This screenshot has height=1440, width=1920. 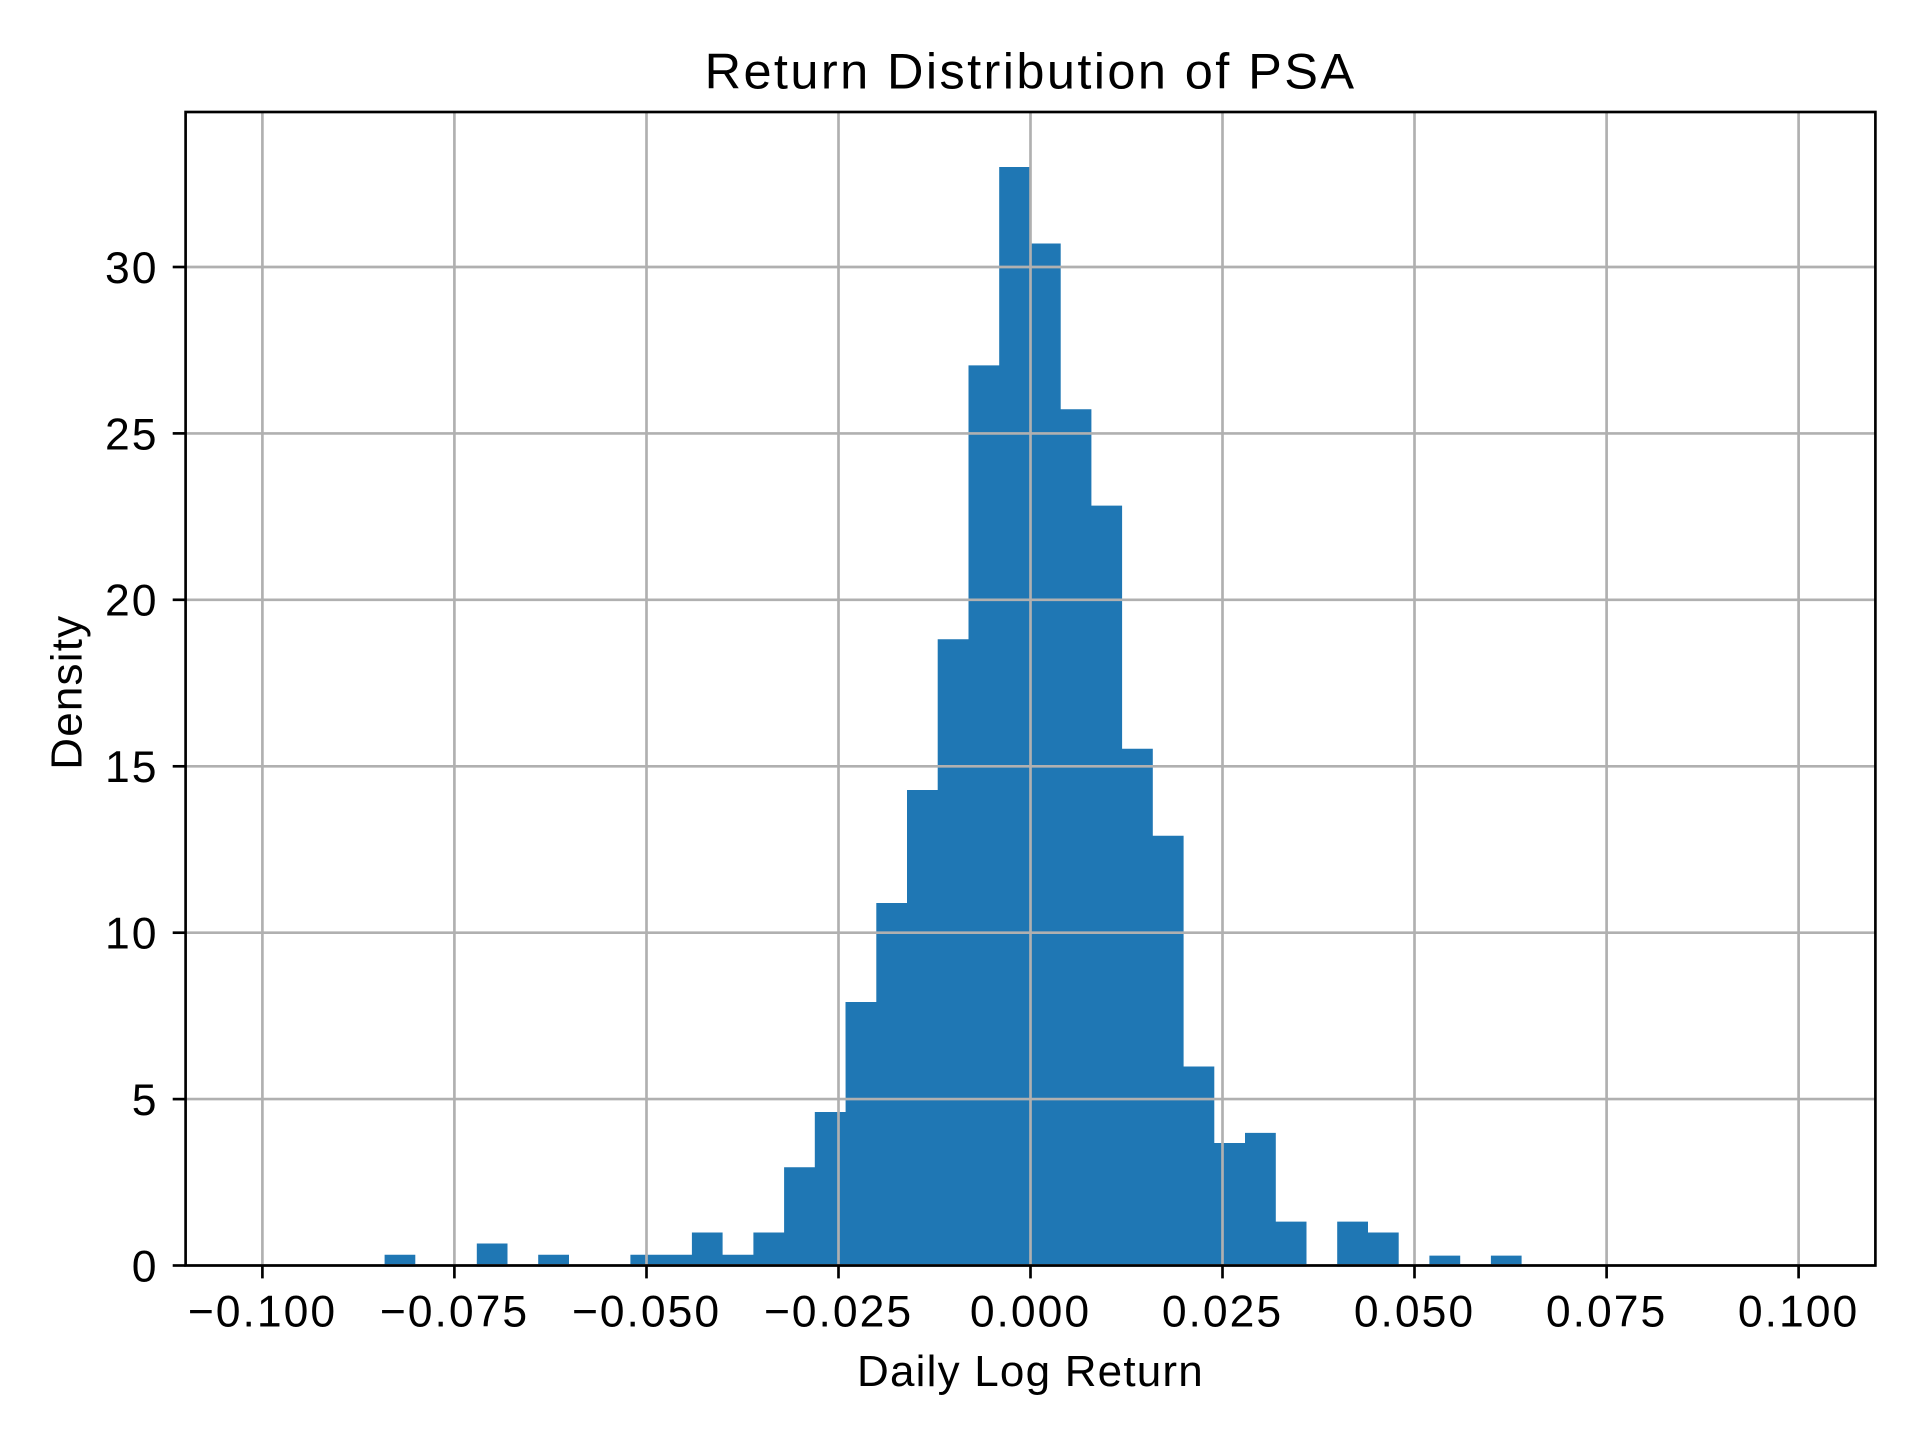 I want to click on svg-text: −0.100, so click(x=262, y=1311).